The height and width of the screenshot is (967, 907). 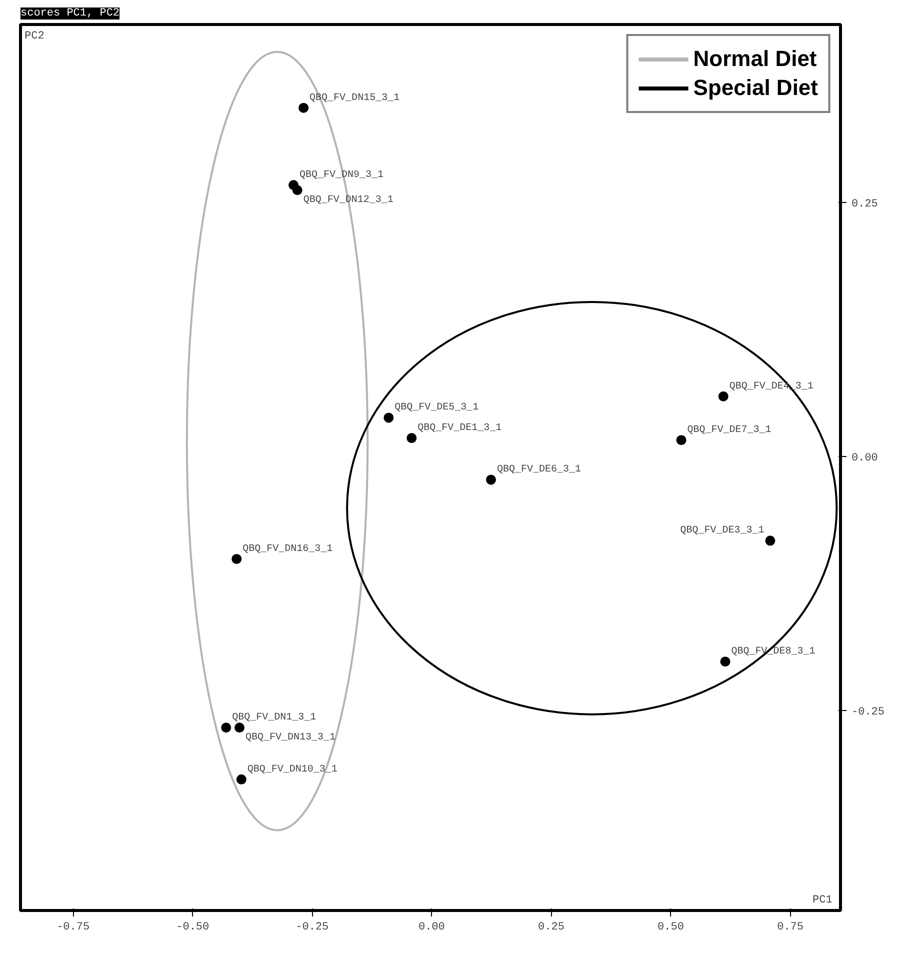 I want to click on x-tick-label: -0.50, so click(x=193, y=928).